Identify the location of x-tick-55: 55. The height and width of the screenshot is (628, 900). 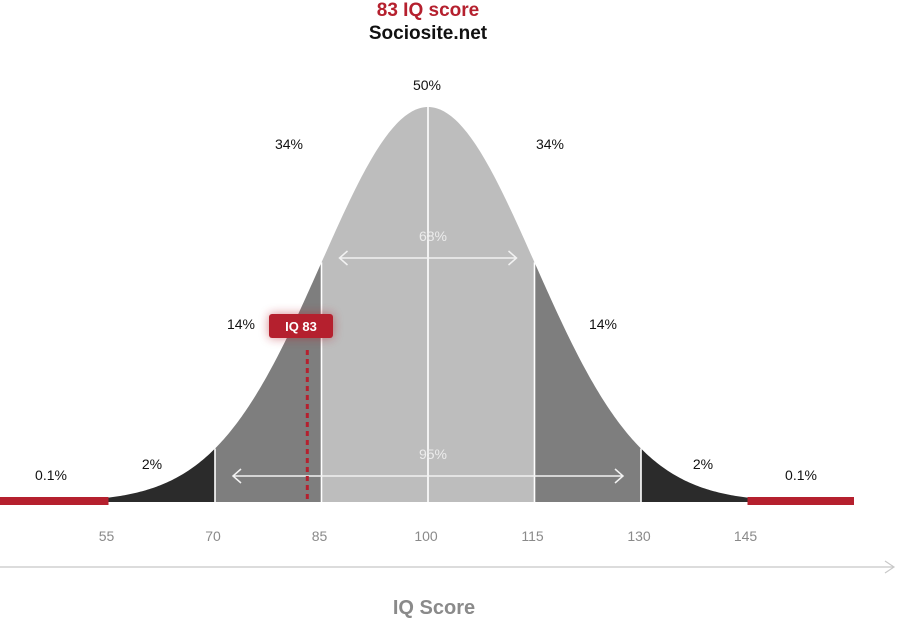
(107, 536).